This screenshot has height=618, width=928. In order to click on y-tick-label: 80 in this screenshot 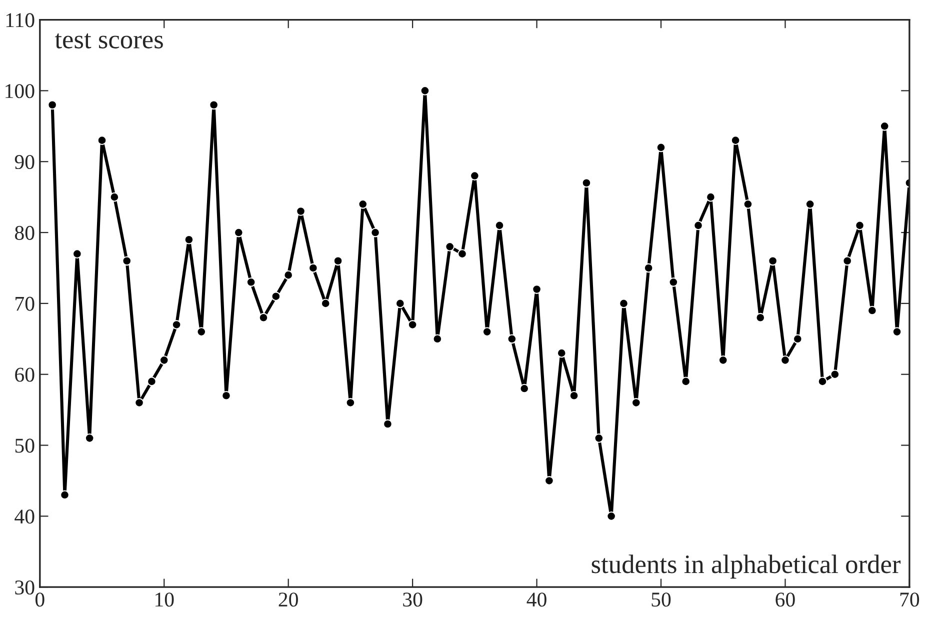, I will do `click(24, 233)`.